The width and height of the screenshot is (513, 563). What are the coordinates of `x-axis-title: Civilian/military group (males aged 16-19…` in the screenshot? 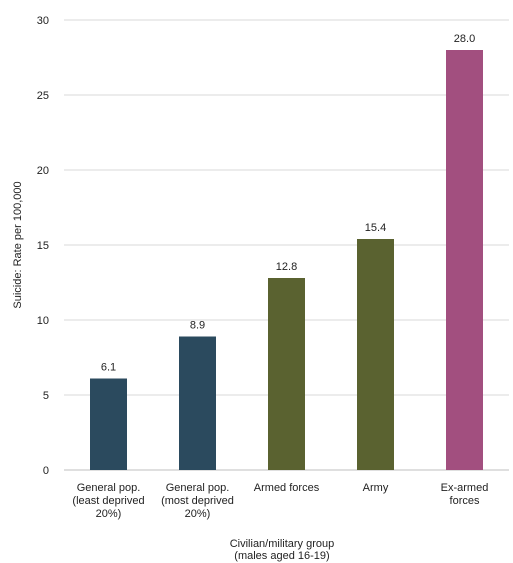 It's located at (282, 550).